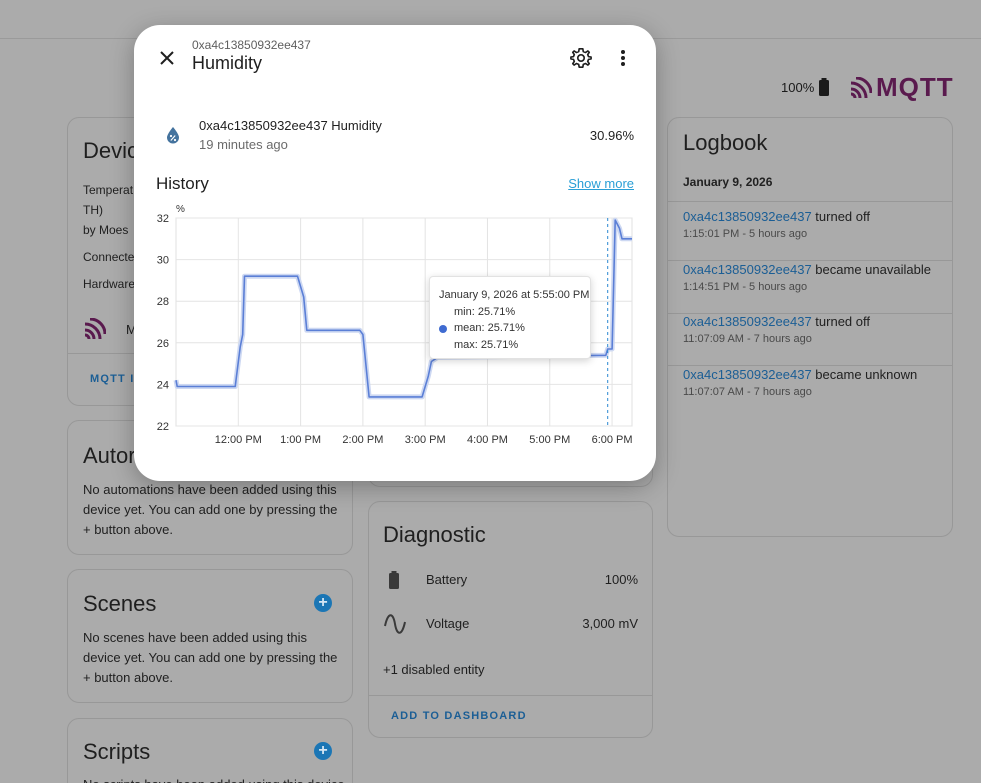 Image resolution: width=981 pixels, height=783 pixels. Describe the element at coordinates (434, 669) in the screenshot. I see `disabled-entities-link: +1 disabled entity` at that location.